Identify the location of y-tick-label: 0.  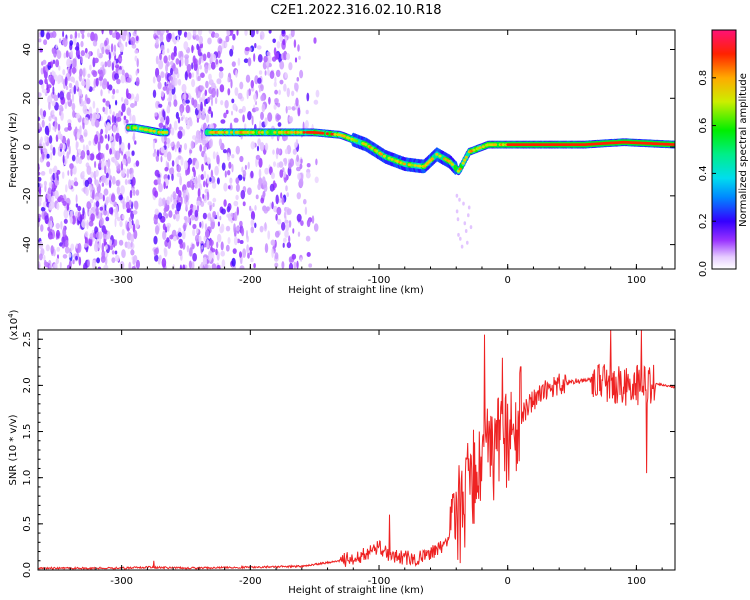
(27, 147).